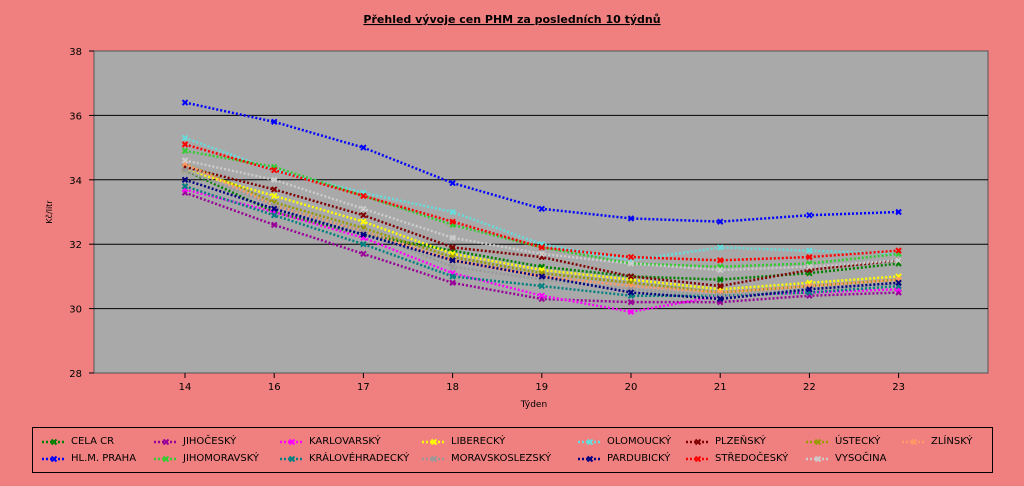 The image size is (1024, 486). Describe the element at coordinates (93, 441) in the screenshot. I see `legend-label: CELA CR` at that location.